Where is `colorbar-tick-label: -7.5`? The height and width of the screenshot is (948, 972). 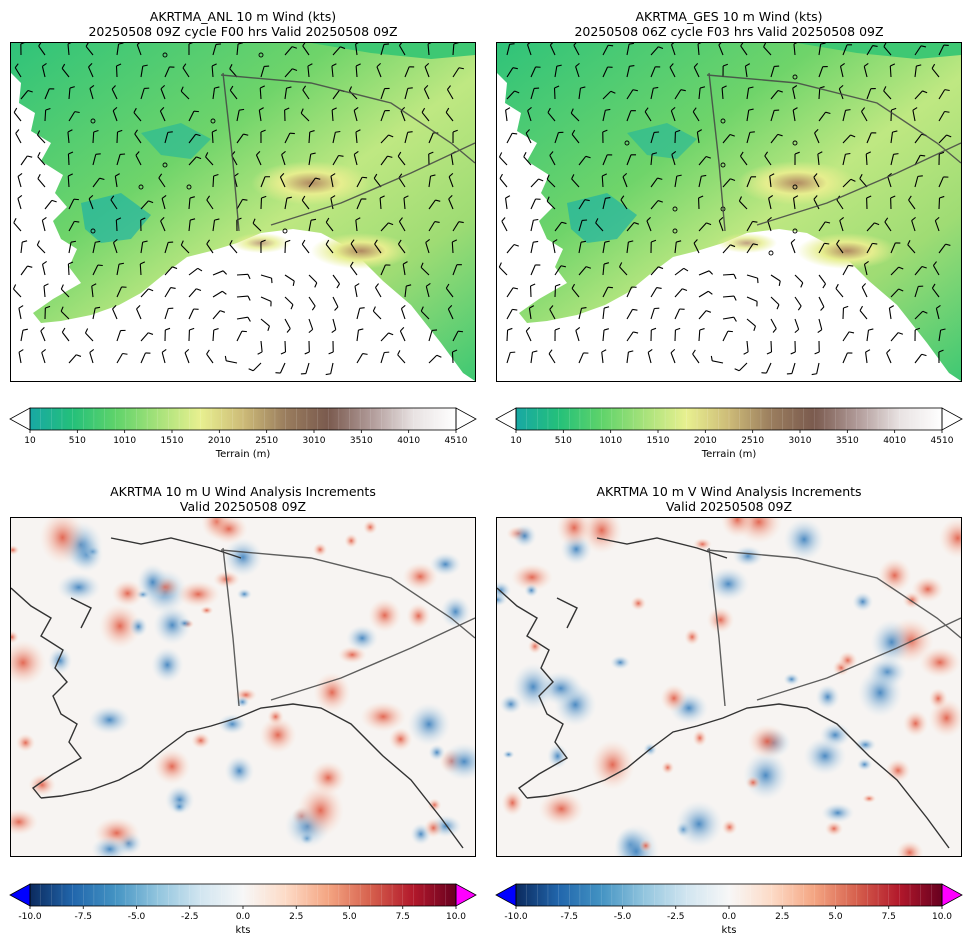 colorbar-tick-label: -7.5 is located at coordinates (83, 917).